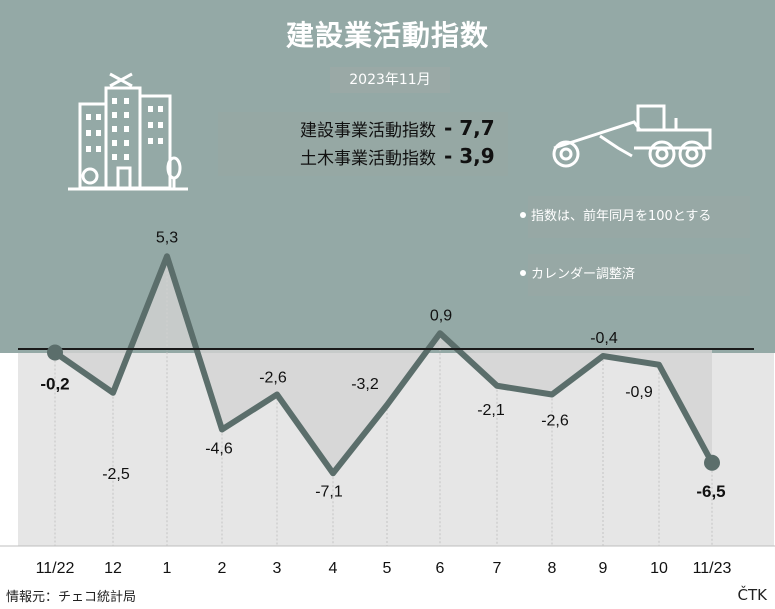 The image size is (775, 609). Describe the element at coordinates (441, 315) in the screenshot. I see `data-label: 0,9` at that location.